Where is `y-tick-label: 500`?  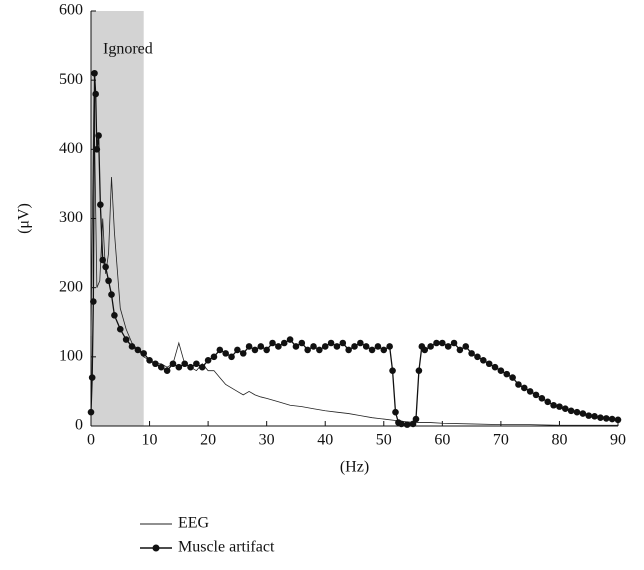 y-tick-label: 500 is located at coordinates (71, 79).